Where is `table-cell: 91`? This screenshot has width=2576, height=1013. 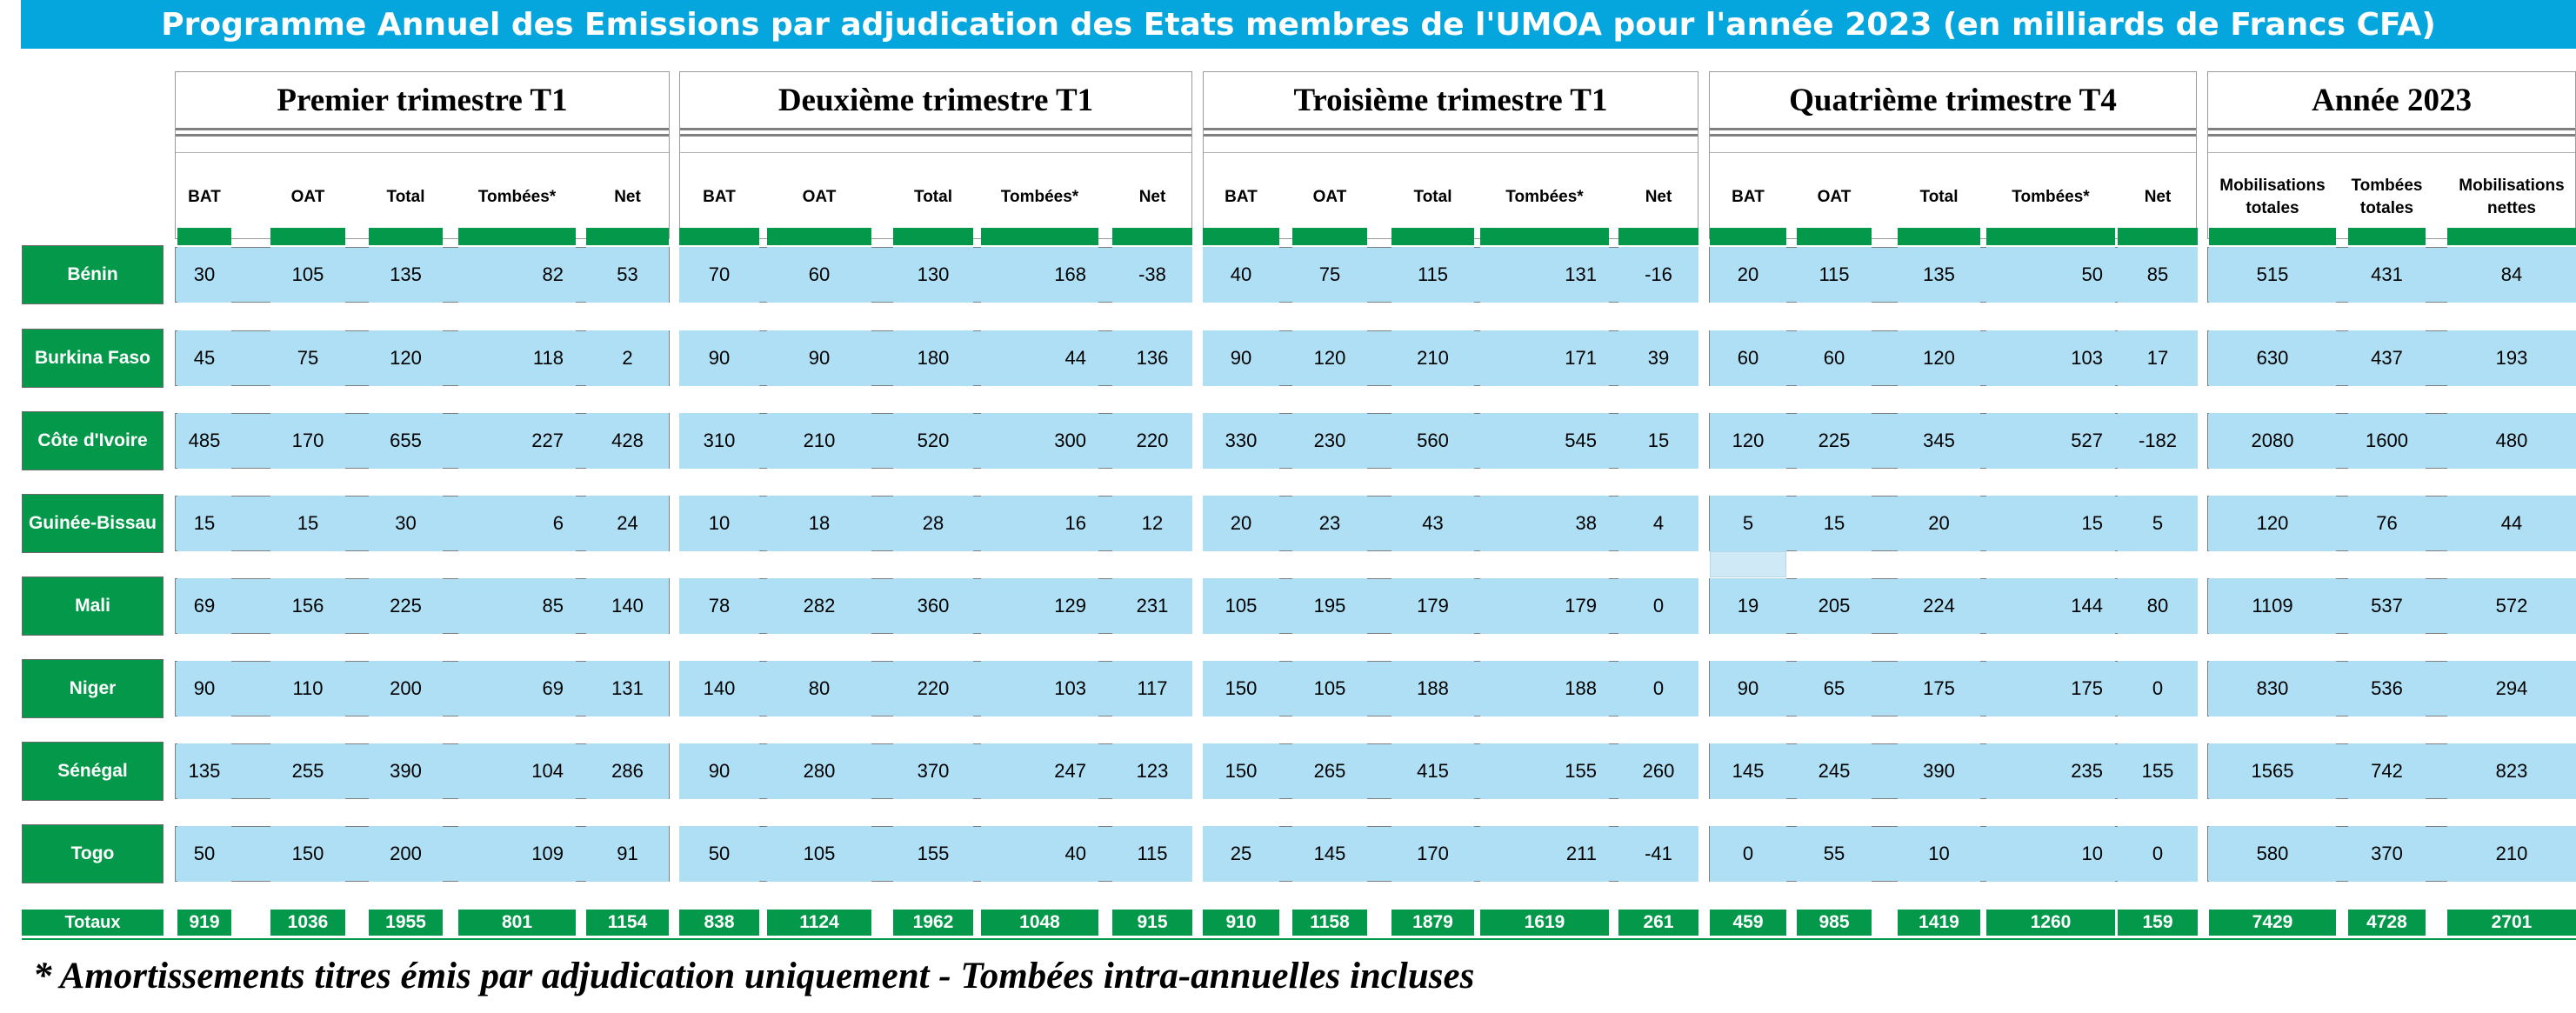
table-cell: 91 is located at coordinates (627, 854).